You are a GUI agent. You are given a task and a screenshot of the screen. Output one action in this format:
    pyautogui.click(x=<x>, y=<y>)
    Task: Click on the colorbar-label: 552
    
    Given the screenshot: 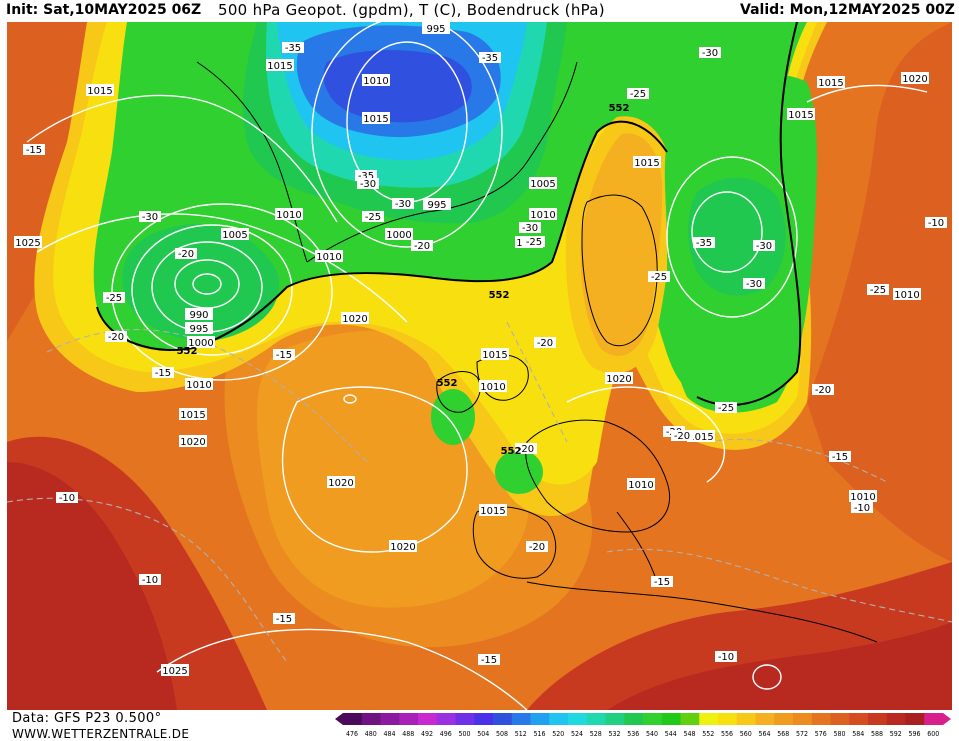 What is the action you would take?
    pyautogui.click(x=708, y=734)
    